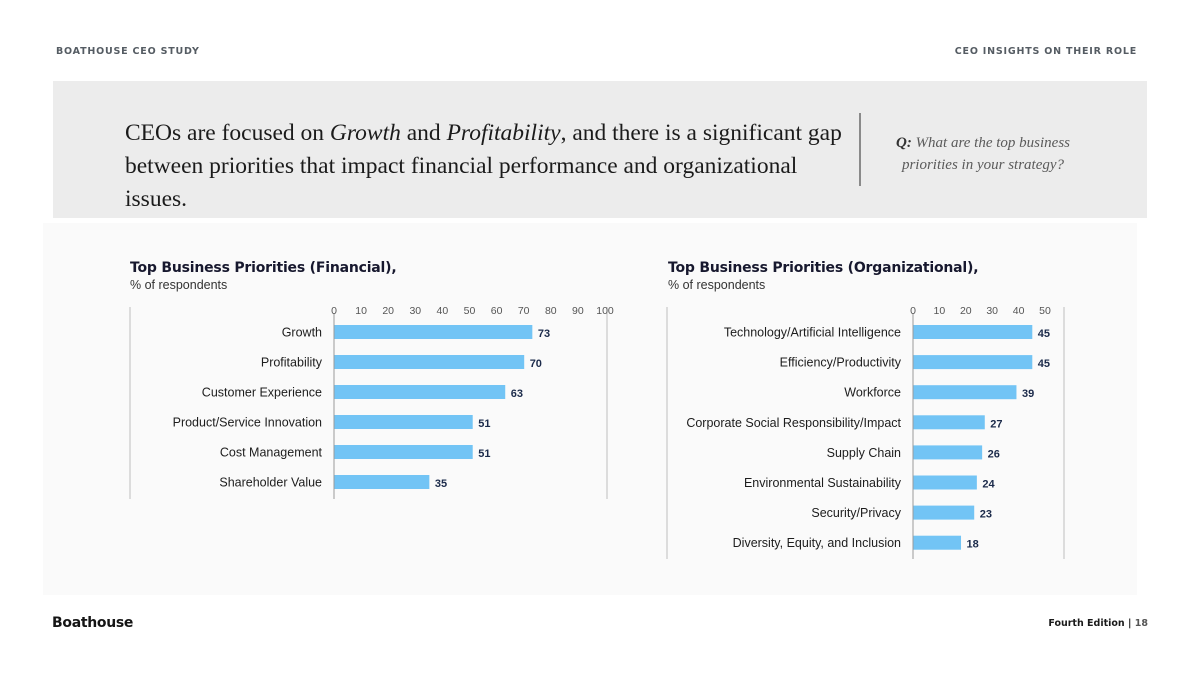  I want to click on banner-divider, so click(860, 149).